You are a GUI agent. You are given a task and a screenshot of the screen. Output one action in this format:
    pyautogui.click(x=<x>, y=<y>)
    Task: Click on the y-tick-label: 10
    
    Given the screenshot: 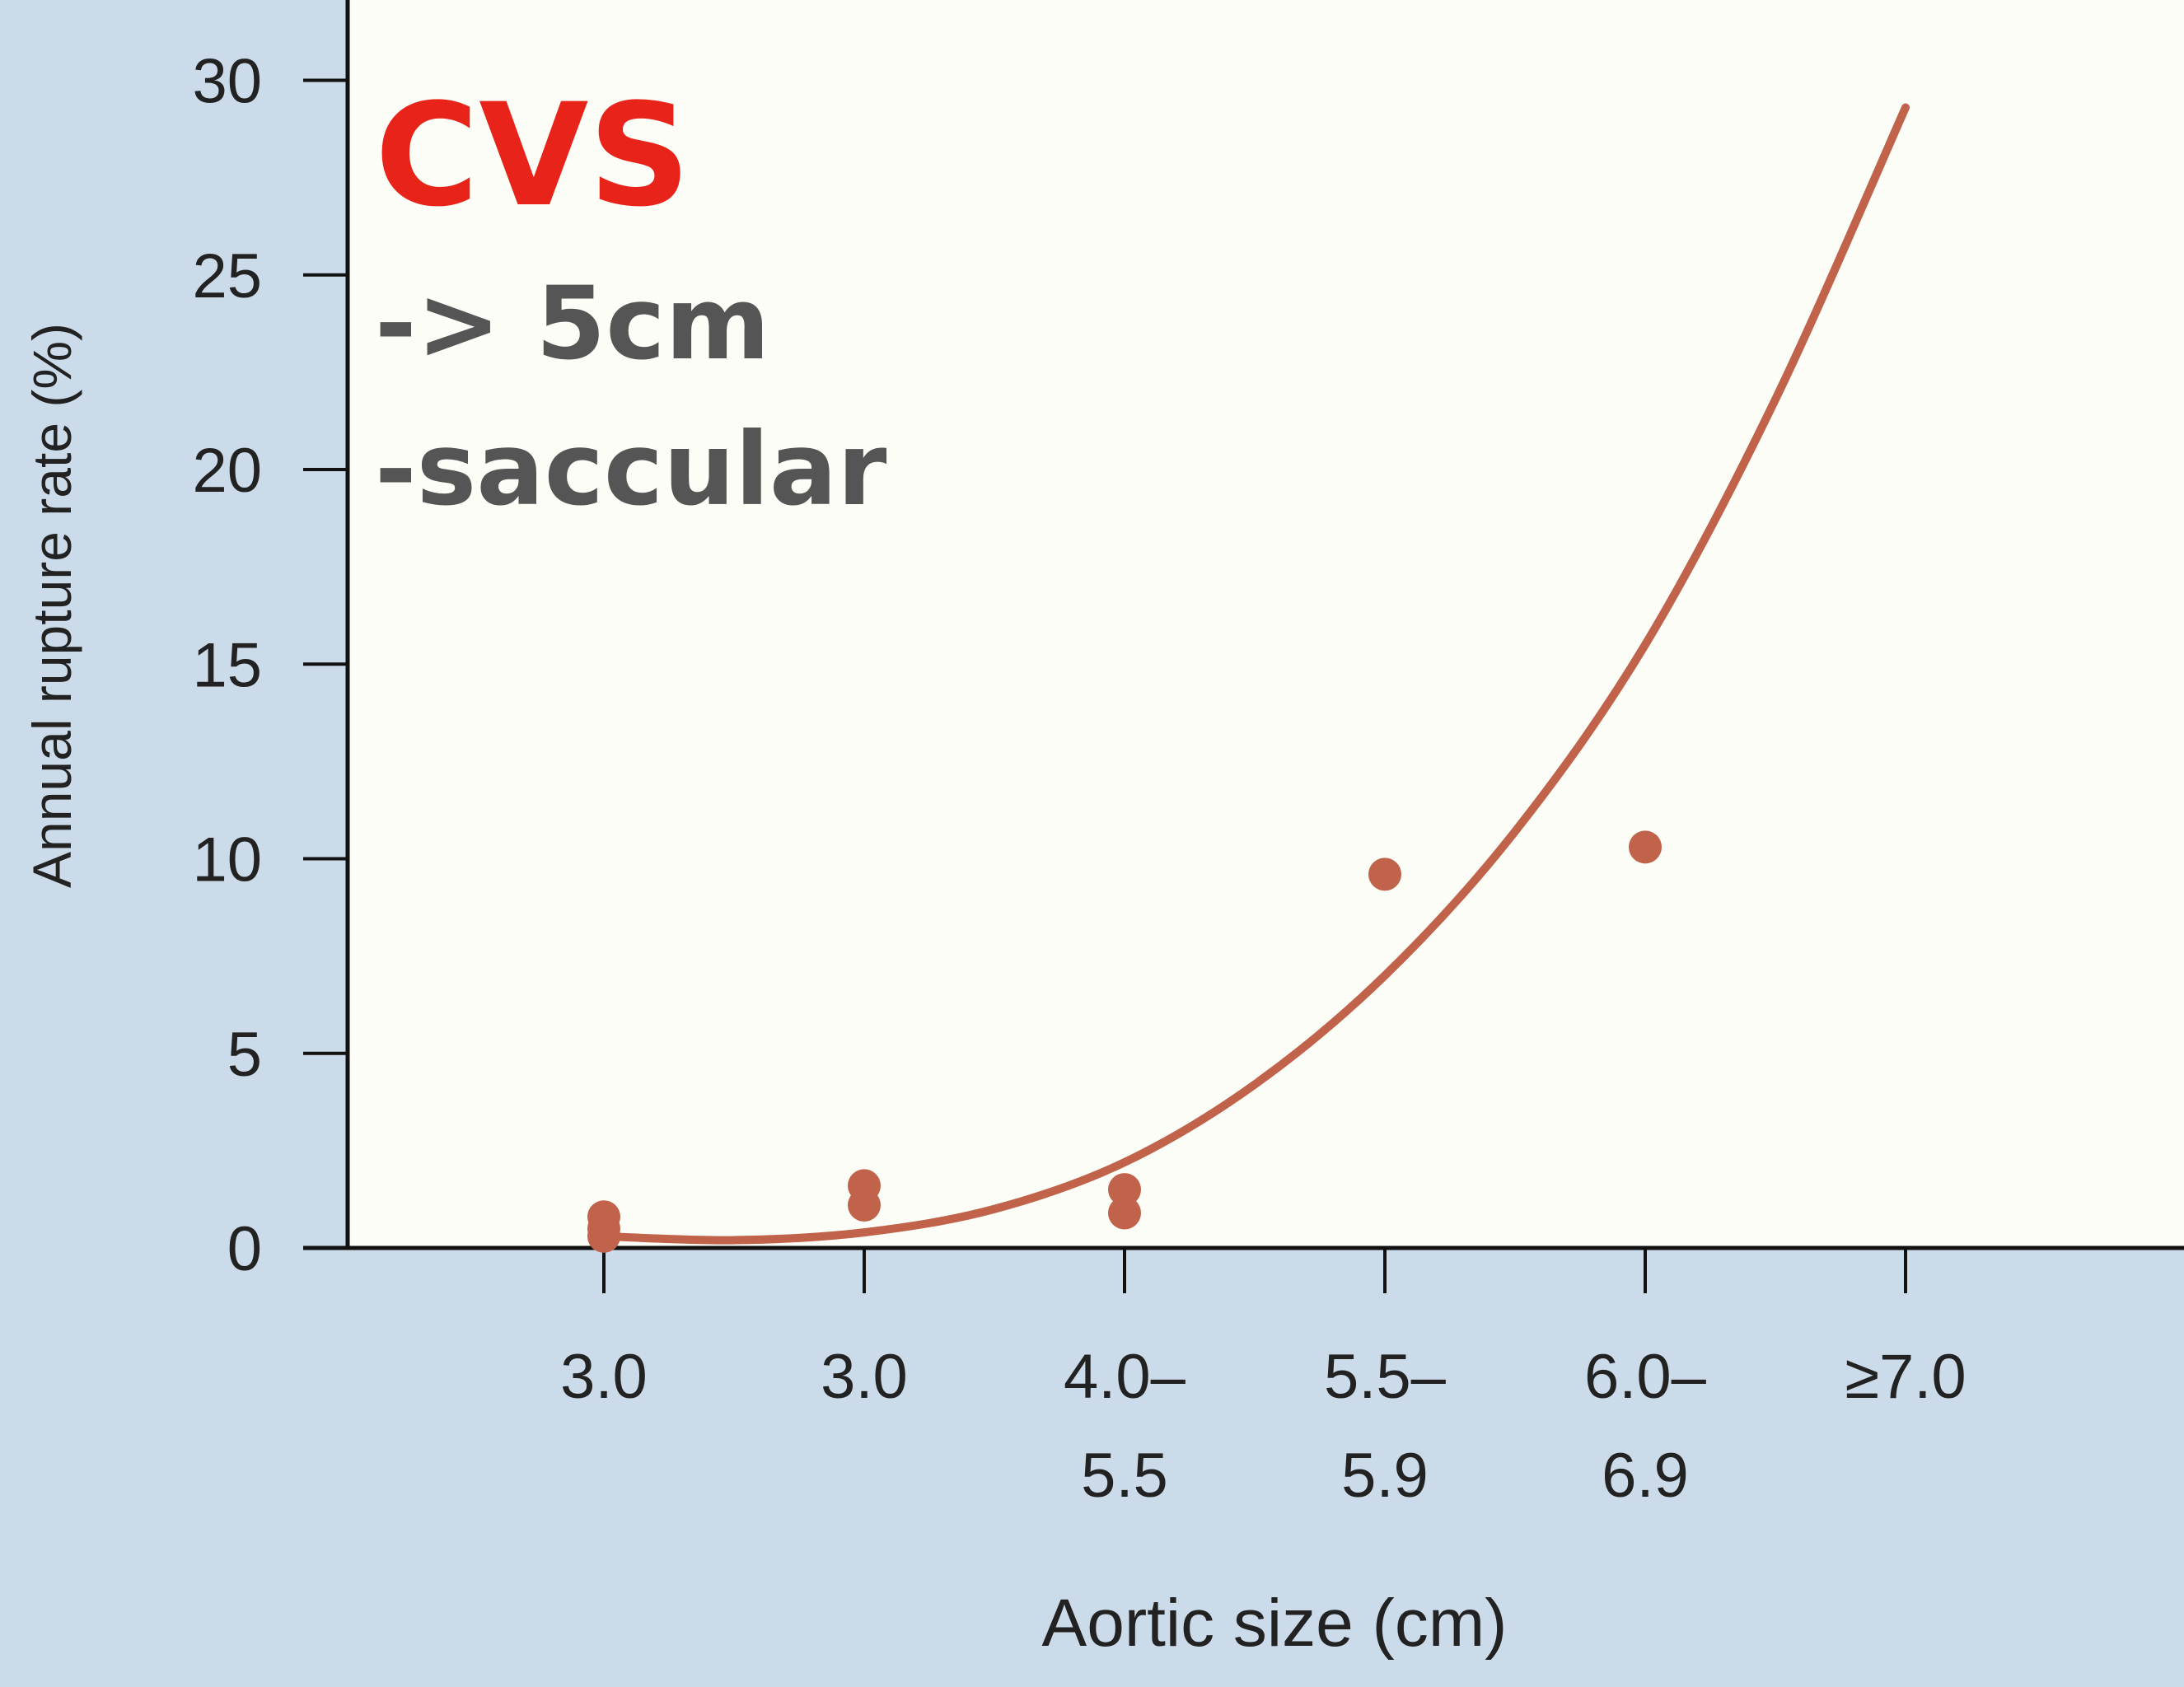 What is the action you would take?
    pyautogui.click(x=227, y=860)
    